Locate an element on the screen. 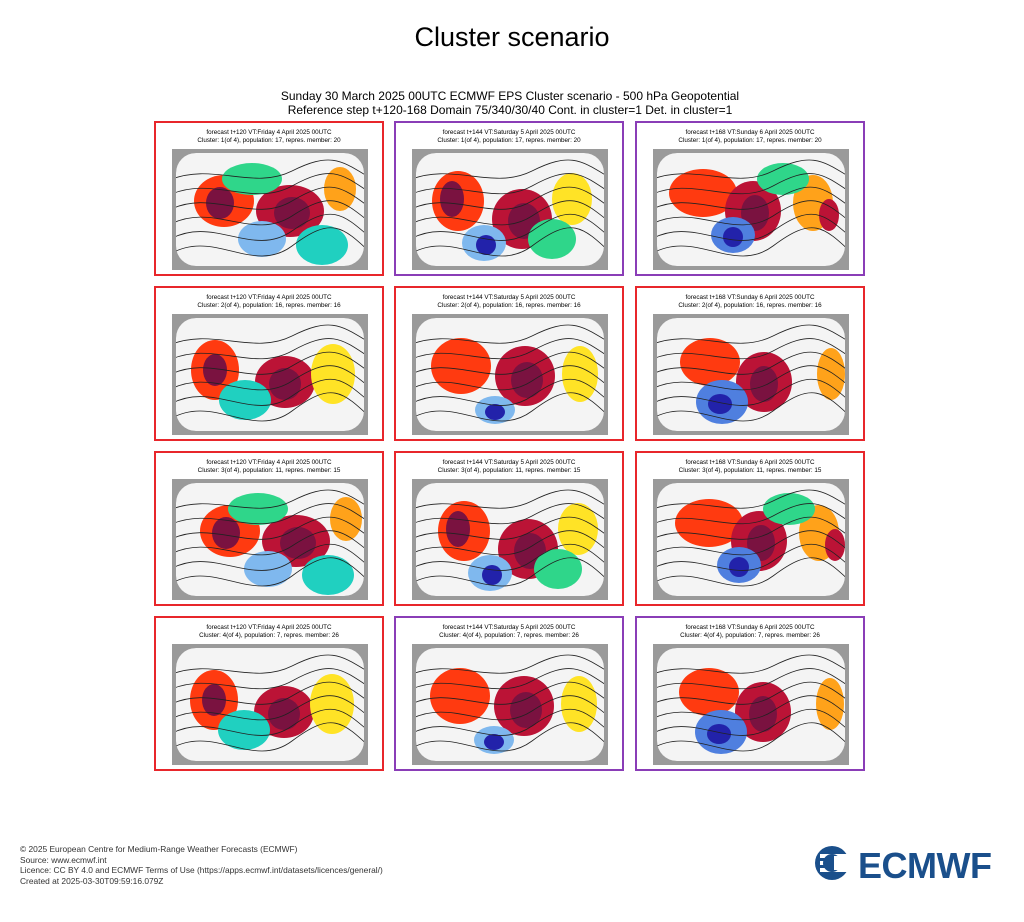  ecmwf-logo: ECMWF is located at coordinates (910, 864).